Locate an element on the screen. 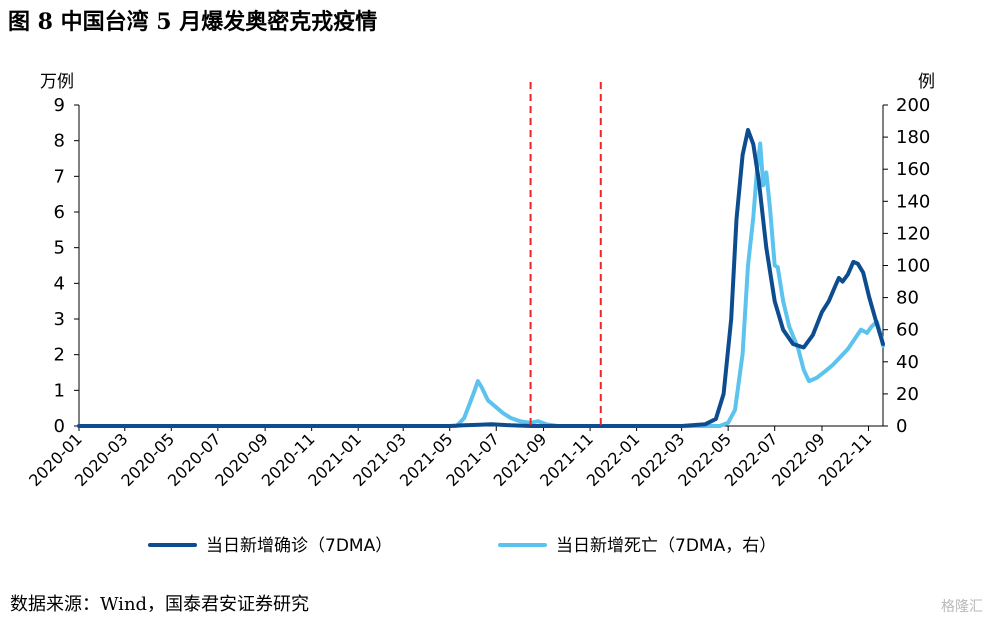 Image resolution: width=995 pixels, height=624 pixels. watermark: 格隆汇 is located at coordinates (962, 607).